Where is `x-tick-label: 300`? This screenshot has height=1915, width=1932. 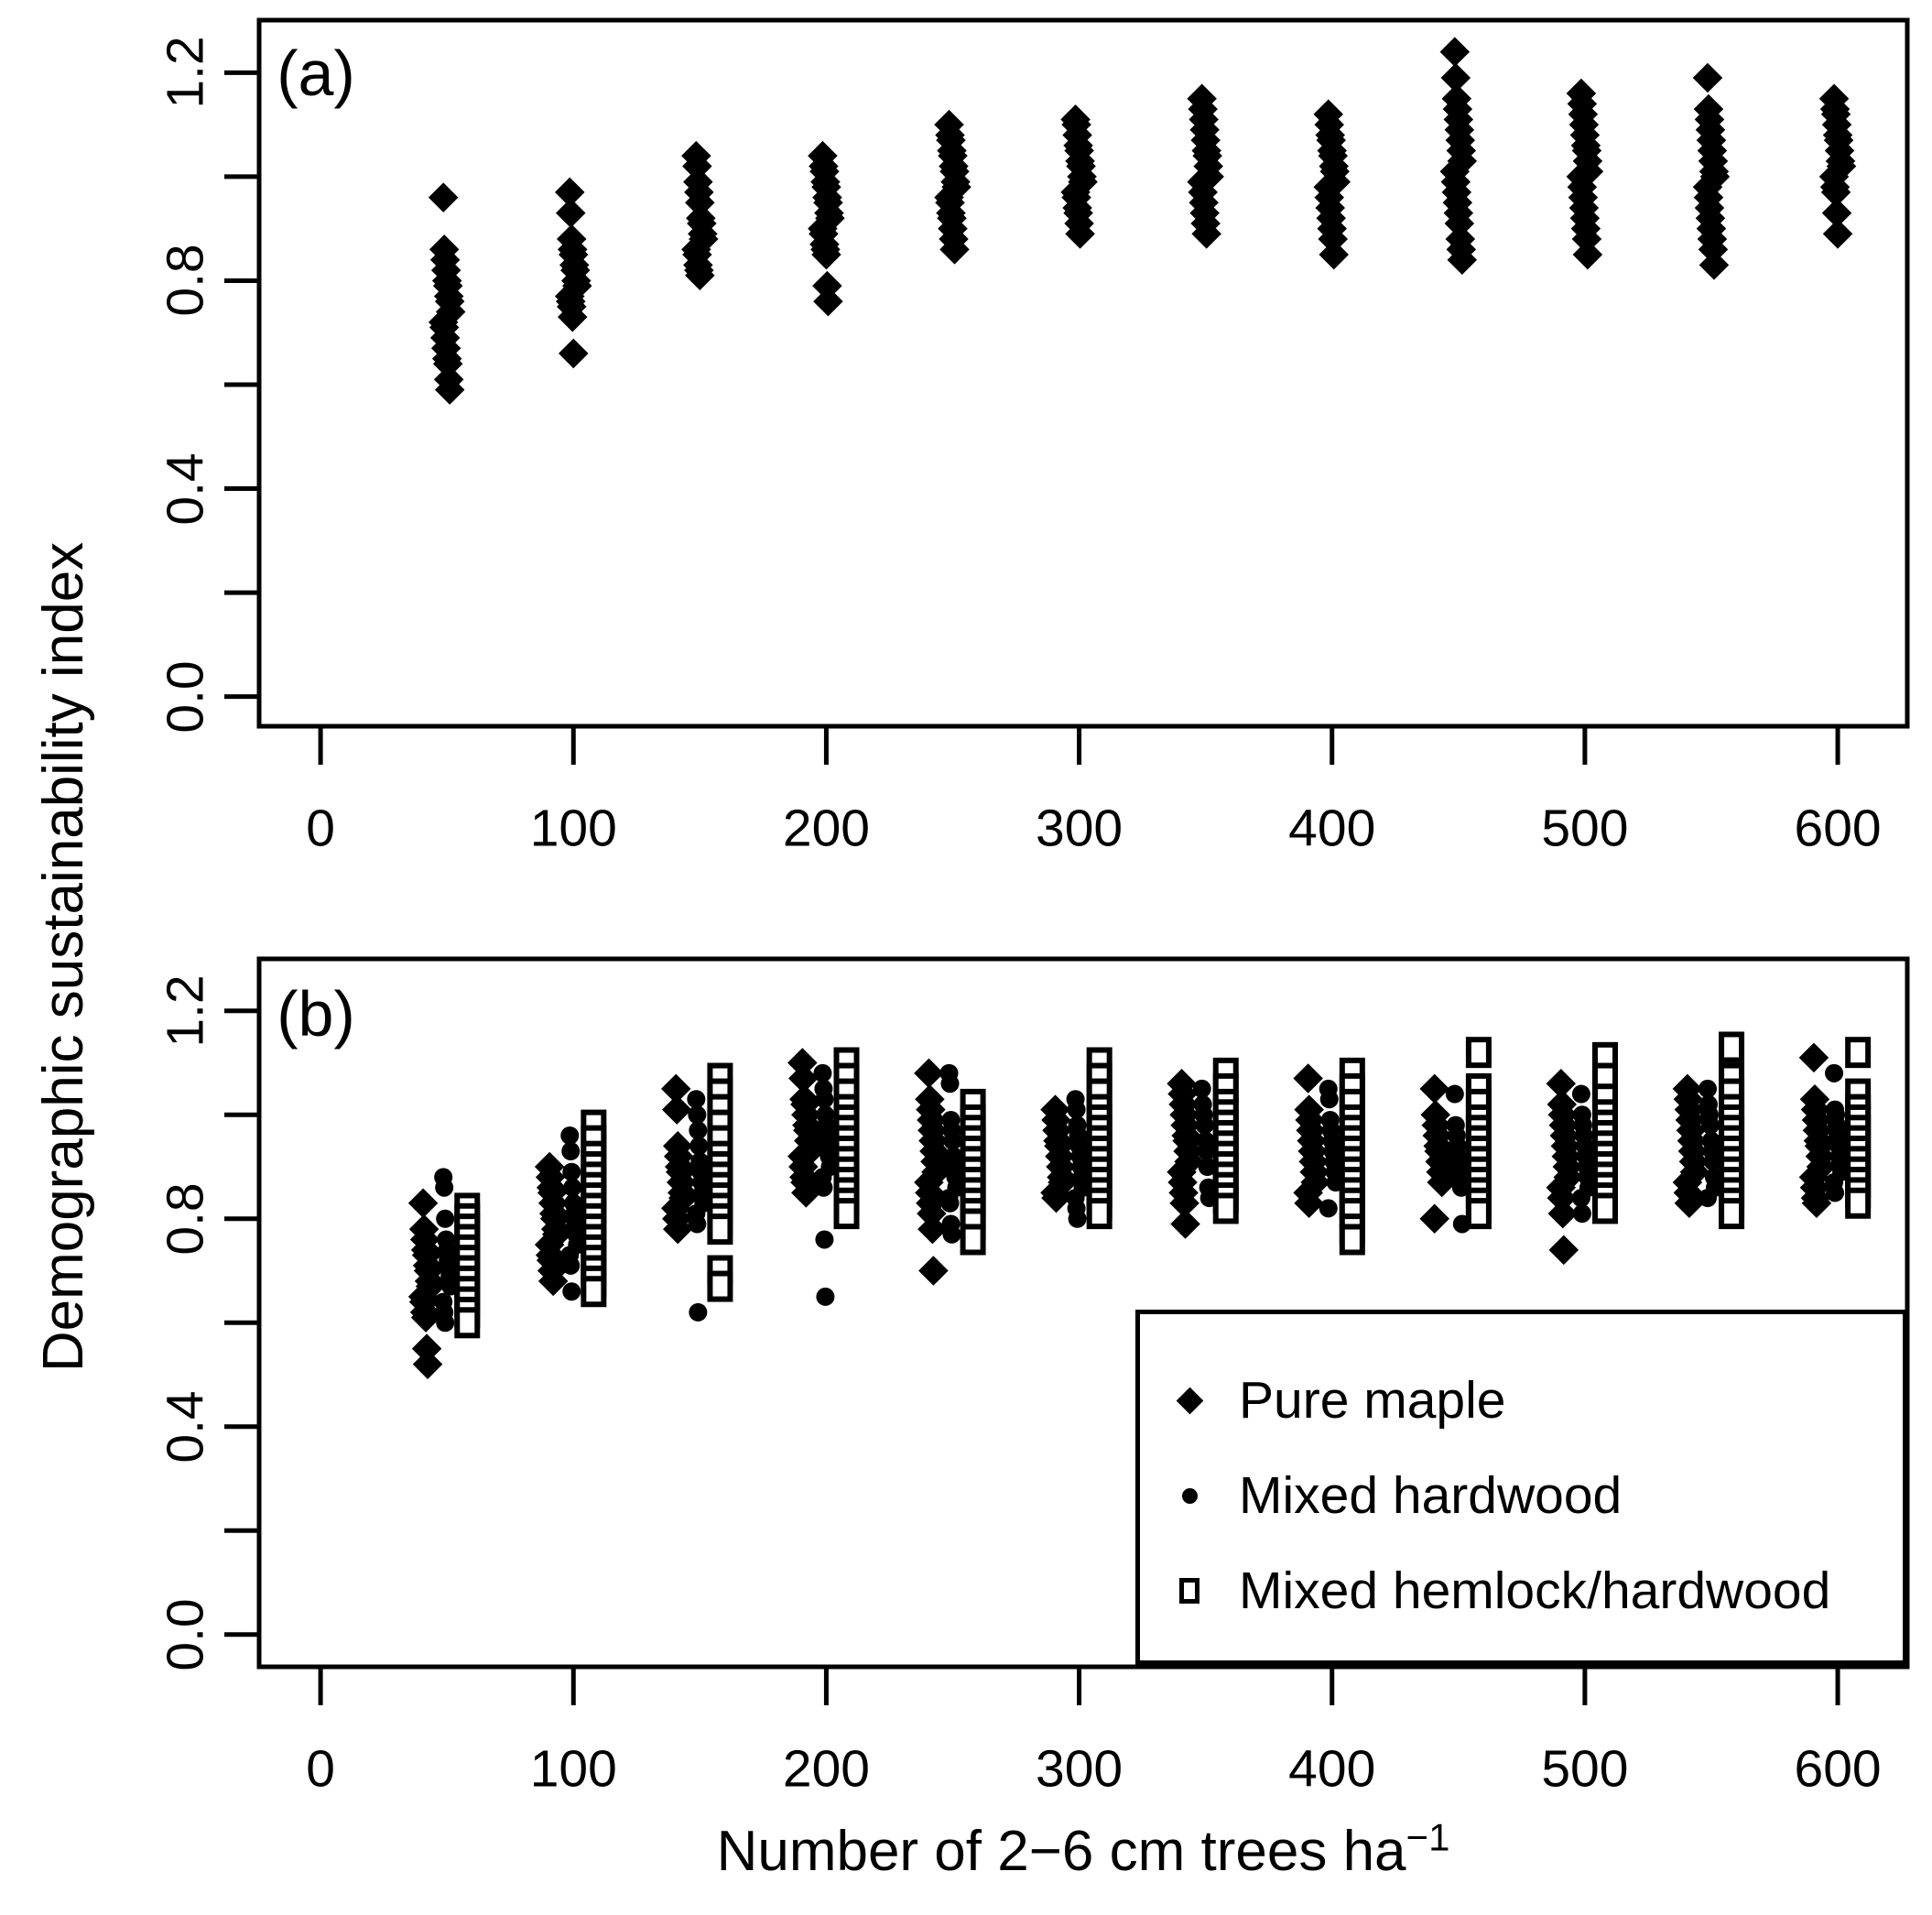 x-tick-label: 300 is located at coordinates (1079, 1769).